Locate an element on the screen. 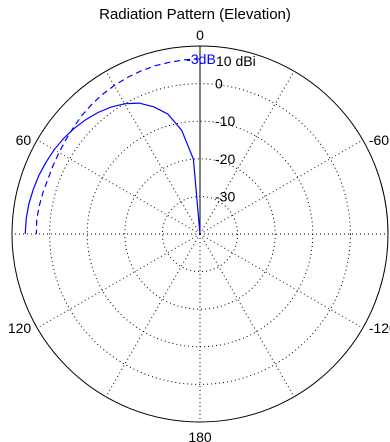  angle-tick-label: -60 is located at coordinates (379, 140).